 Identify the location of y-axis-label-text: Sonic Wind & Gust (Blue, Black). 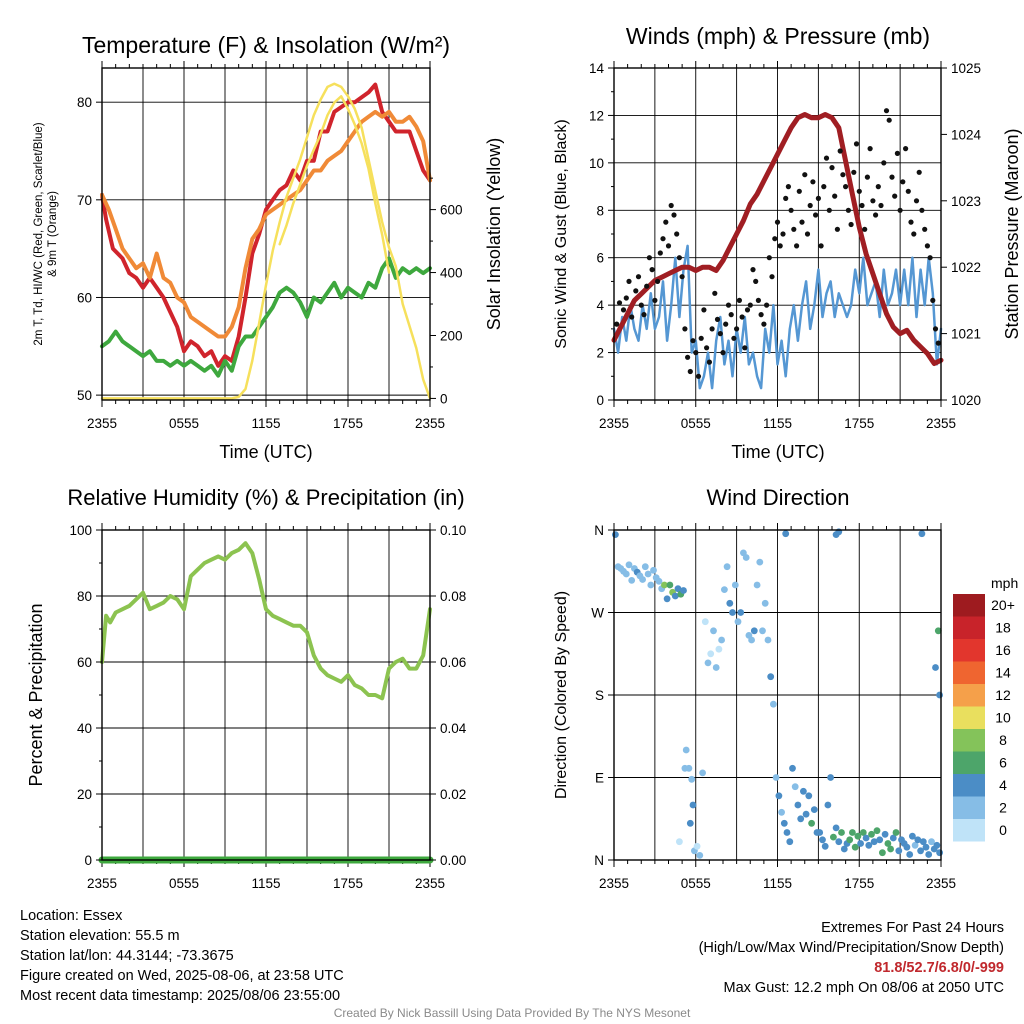
(561, 233).